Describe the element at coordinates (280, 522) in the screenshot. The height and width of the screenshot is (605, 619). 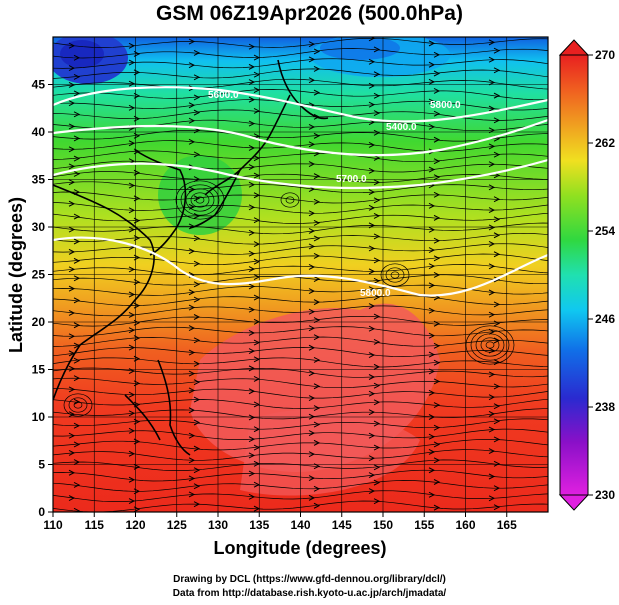
I see `x-axis-ticks: 110 115 120 125 130 135 140 145 150 155 160 165` at that location.